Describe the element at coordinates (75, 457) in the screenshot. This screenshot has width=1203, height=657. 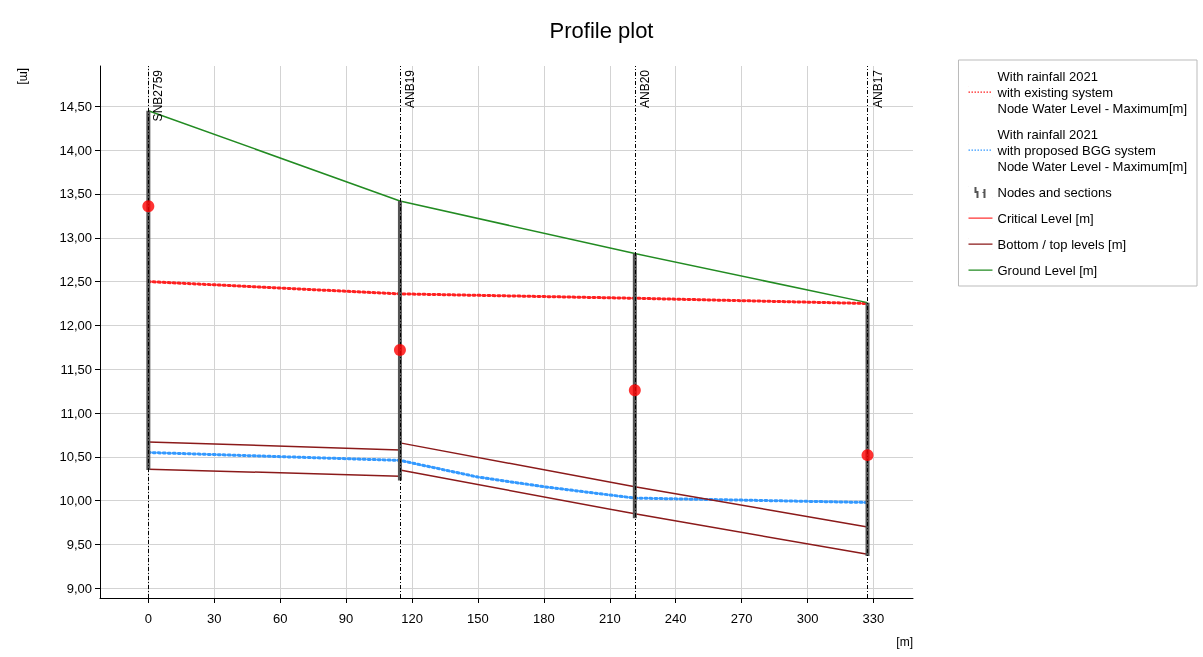
I see `y-tick-label: 10,50` at that location.